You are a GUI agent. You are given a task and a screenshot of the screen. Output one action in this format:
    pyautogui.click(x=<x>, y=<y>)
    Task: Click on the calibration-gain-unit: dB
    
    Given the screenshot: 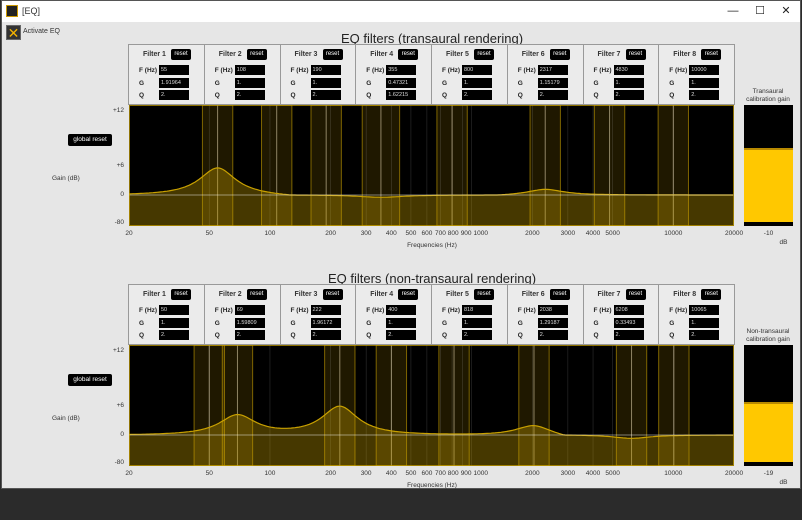 What is the action you would take?
    pyautogui.click(x=783, y=242)
    